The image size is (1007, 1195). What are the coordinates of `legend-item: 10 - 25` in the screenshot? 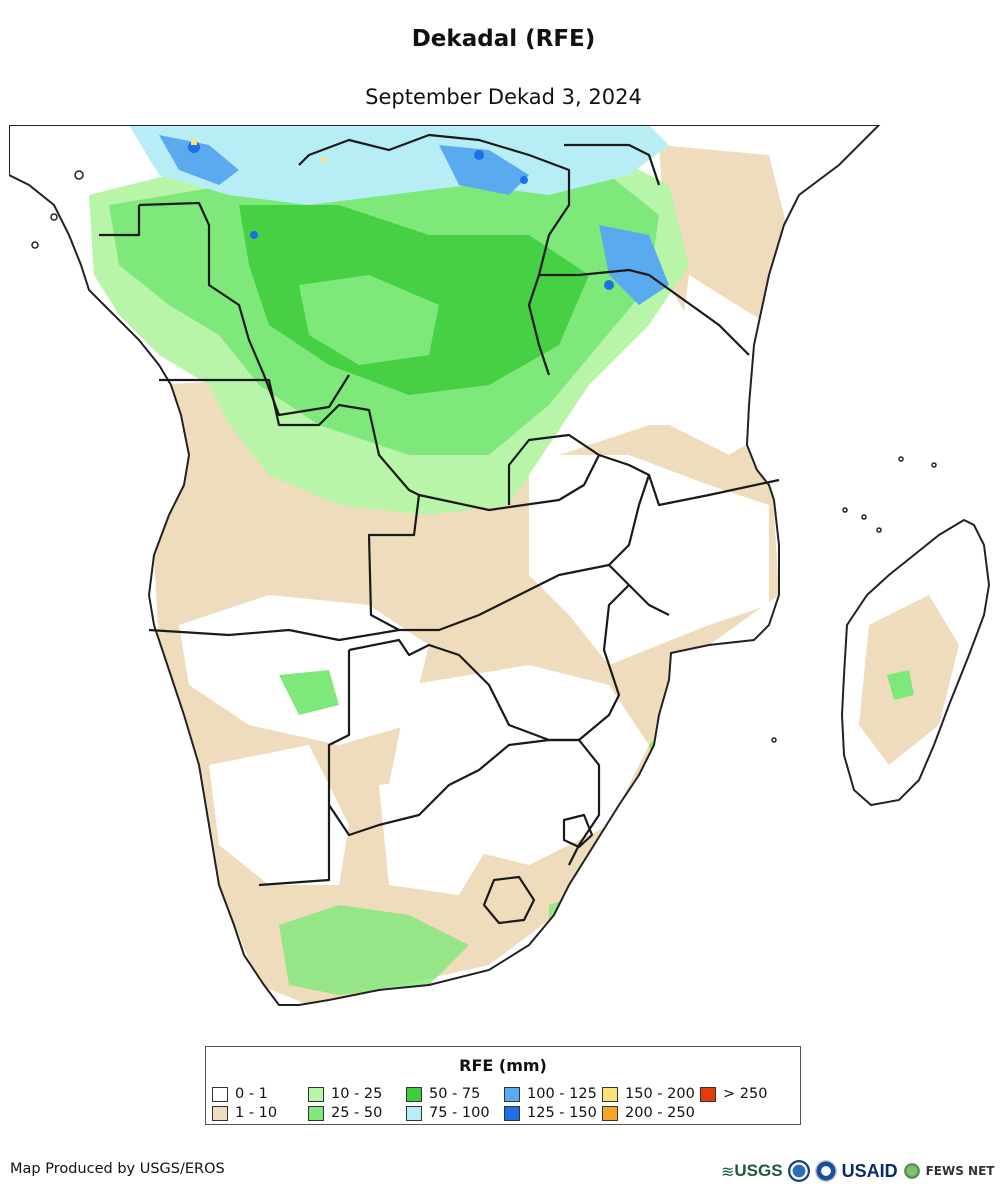 It's located at (345, 1094).